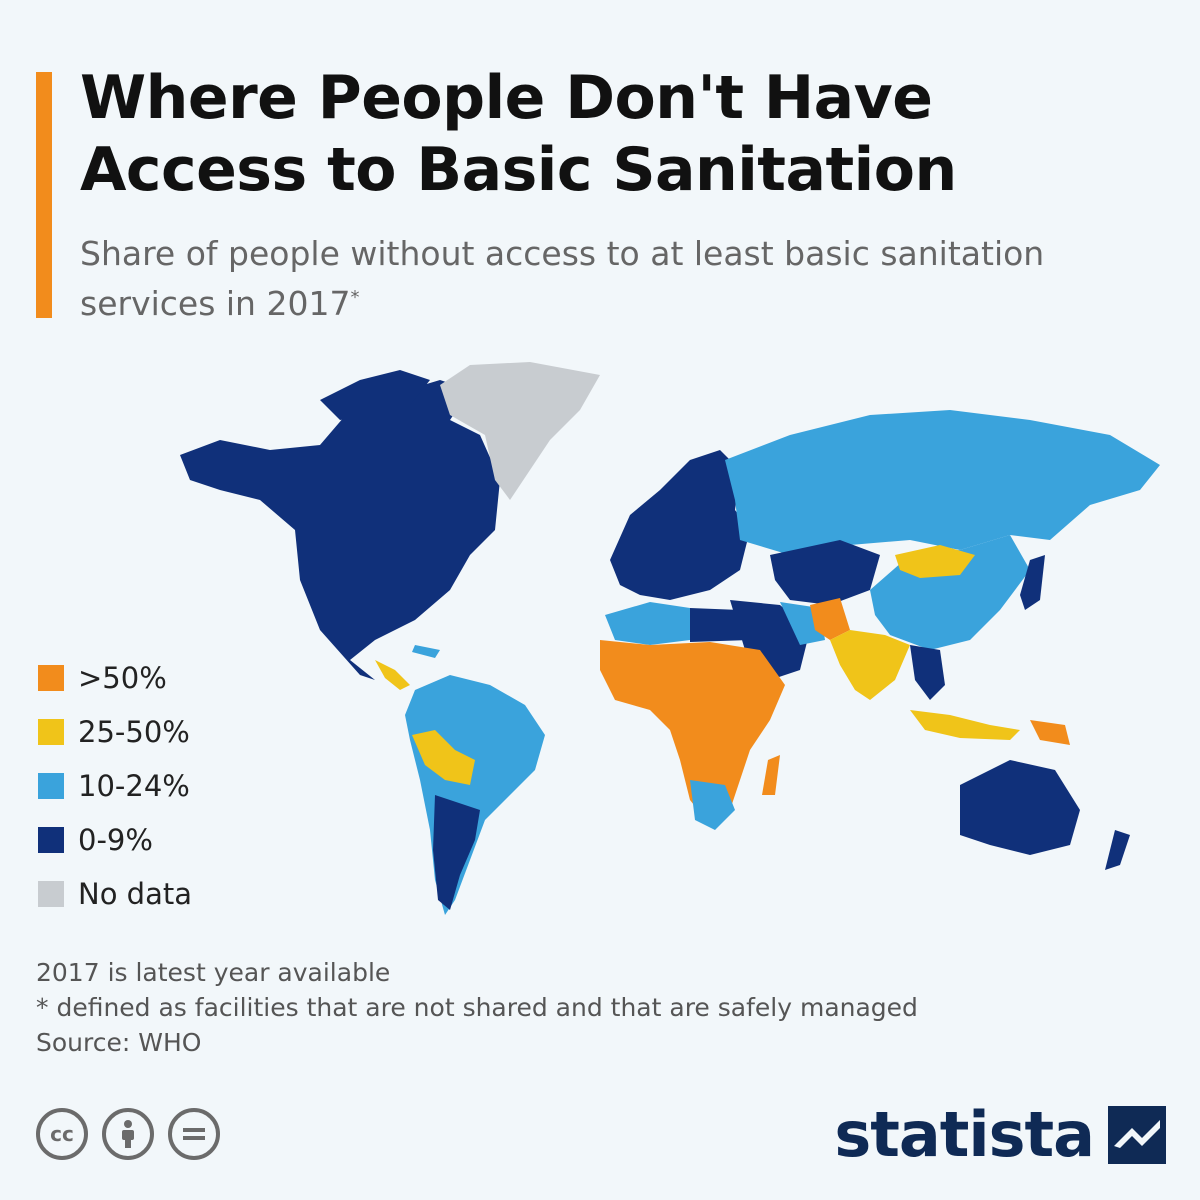 The width and height of the screenshot is (1200, 1200). What do you see at coordinates (355, 297) in the screenshot?
I see `subtitle-footnote-mark: *` at bounding box center [355, 297].